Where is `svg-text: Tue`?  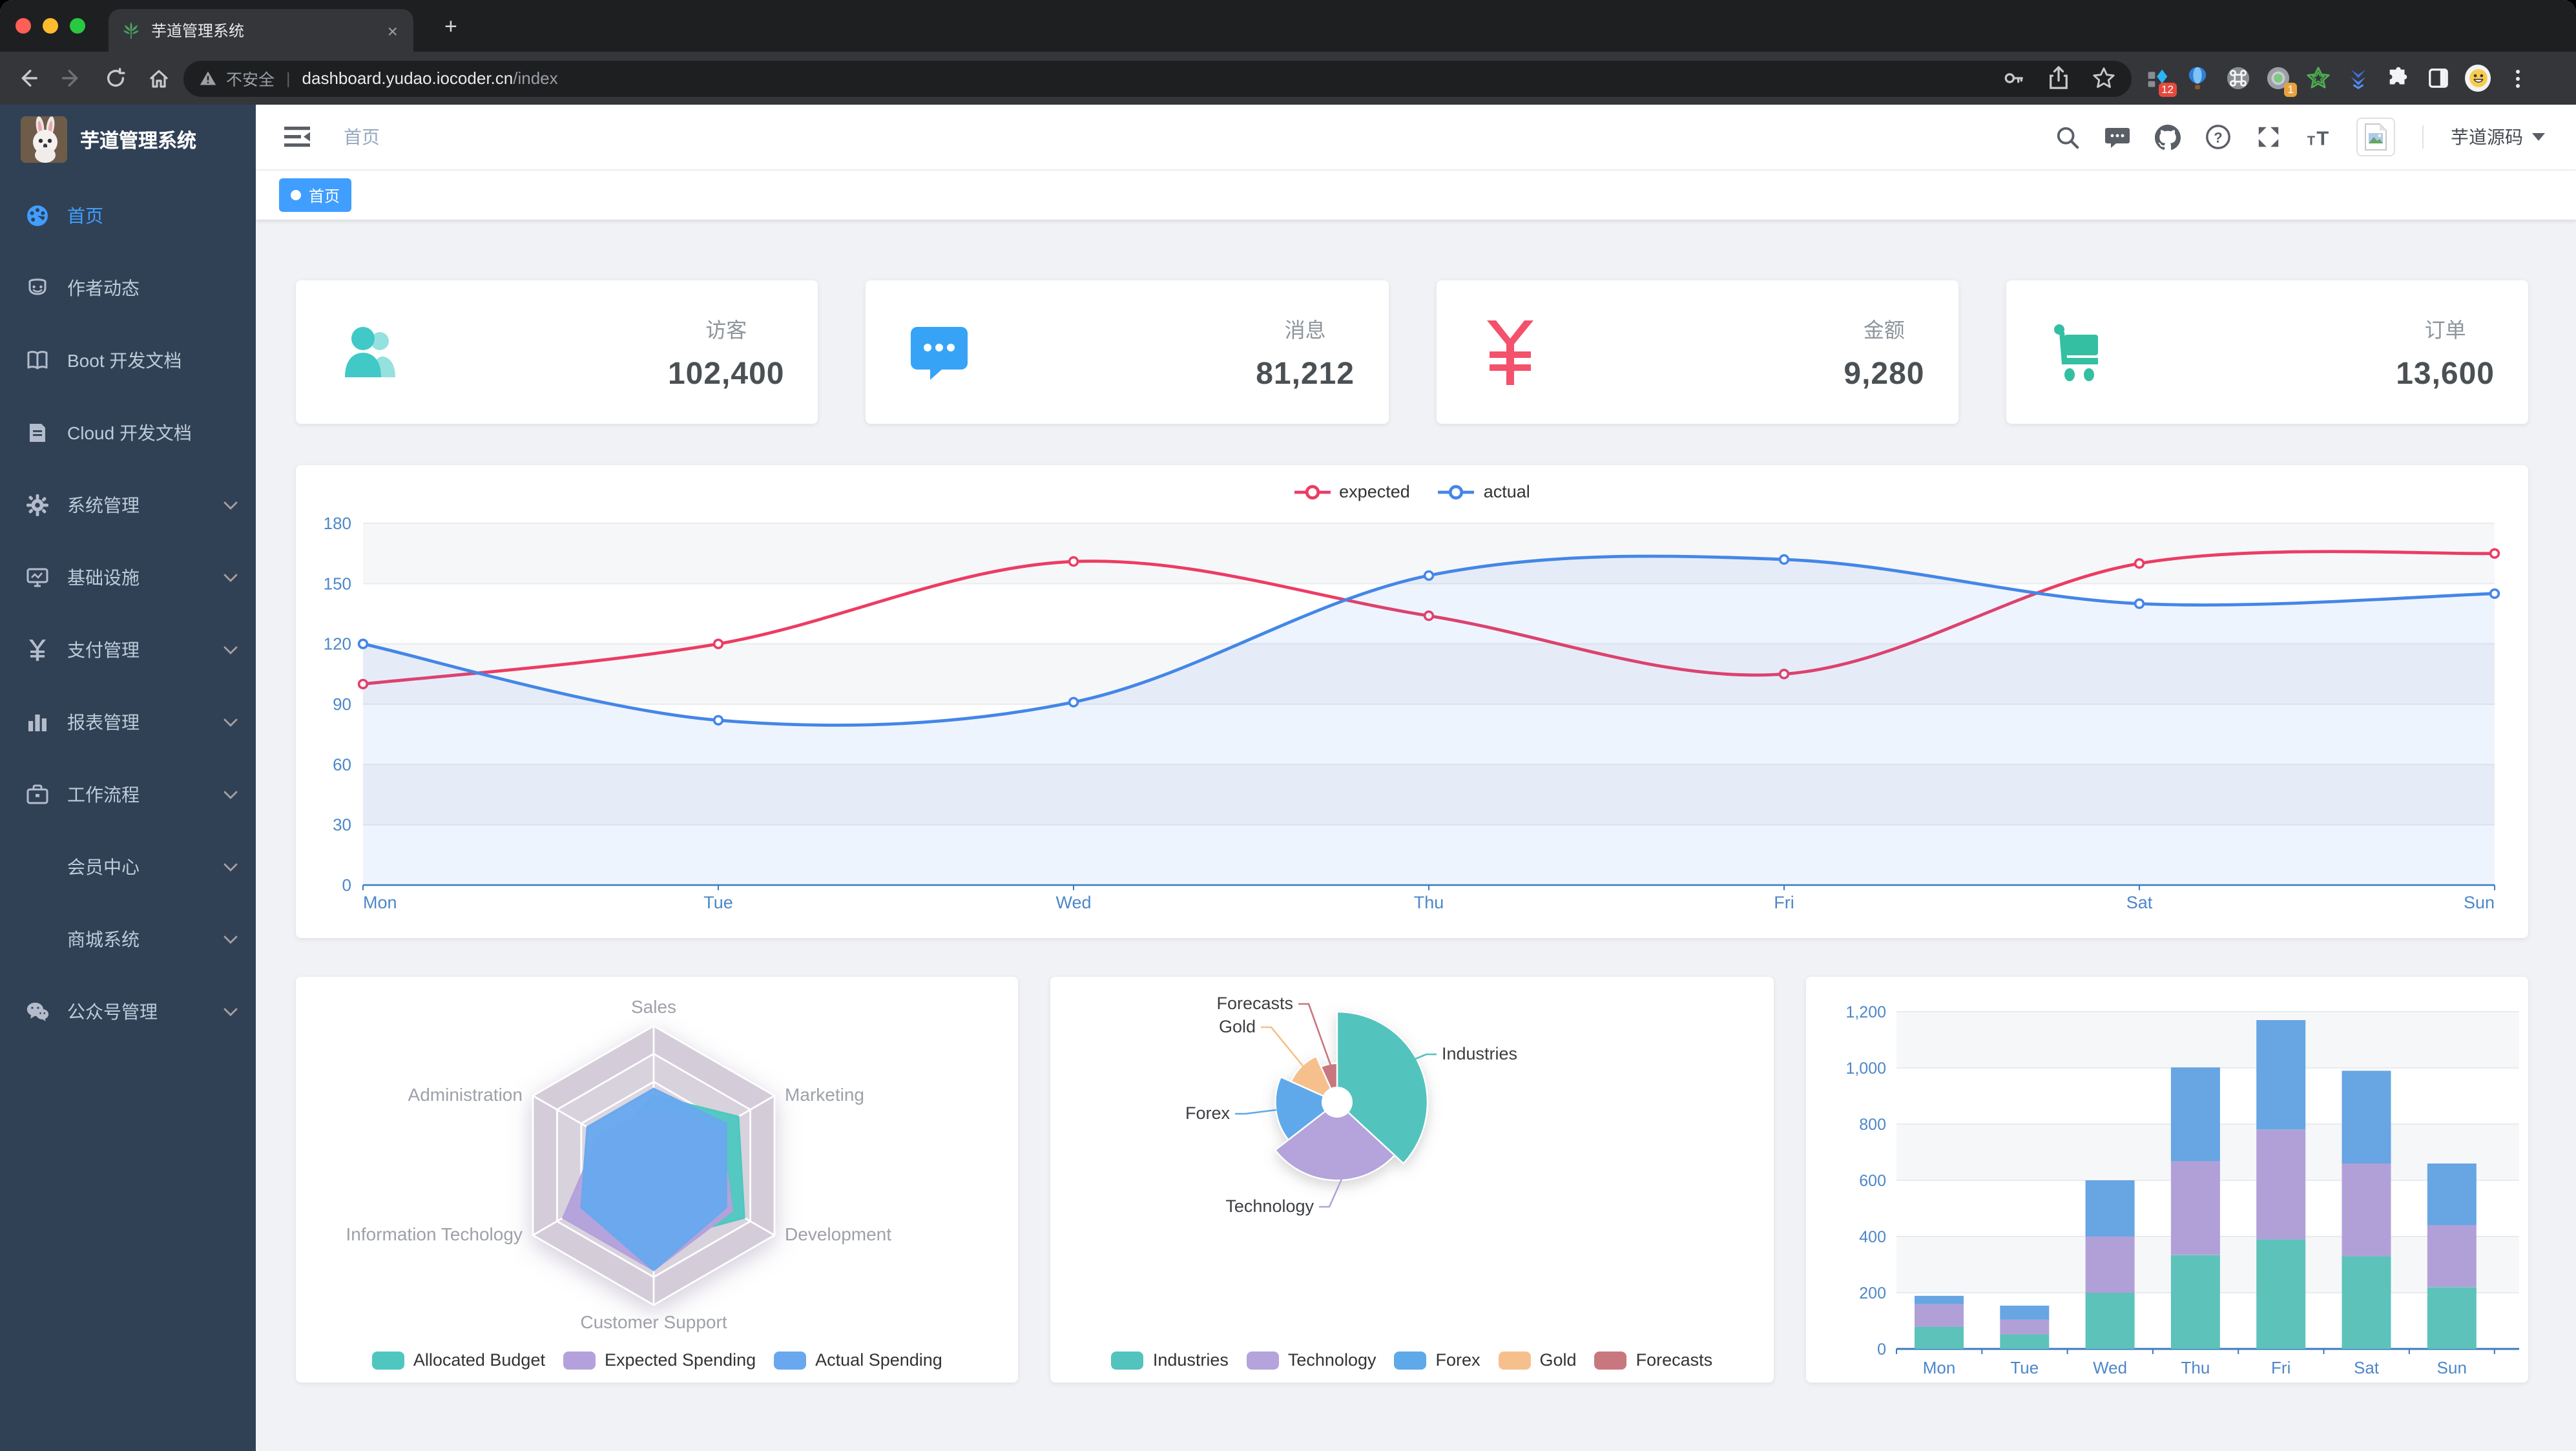 svg-text: Tue is located at coordinates (2024, 1367).